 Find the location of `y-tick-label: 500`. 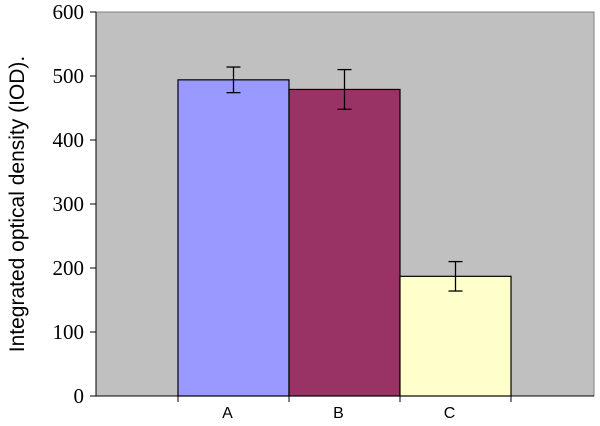

y-tick-label: 500 is located at coordinates (69, 76).